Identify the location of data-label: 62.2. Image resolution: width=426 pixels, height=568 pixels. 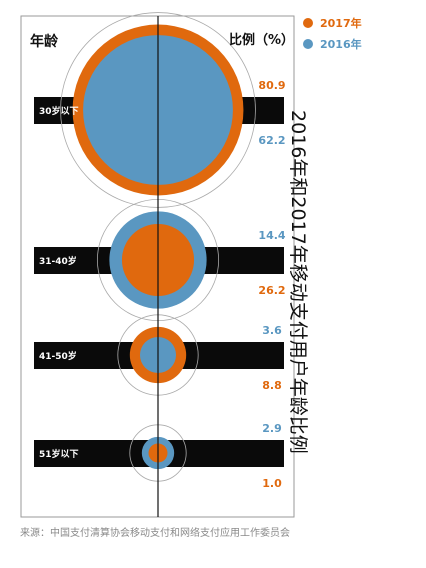
(271, 140).